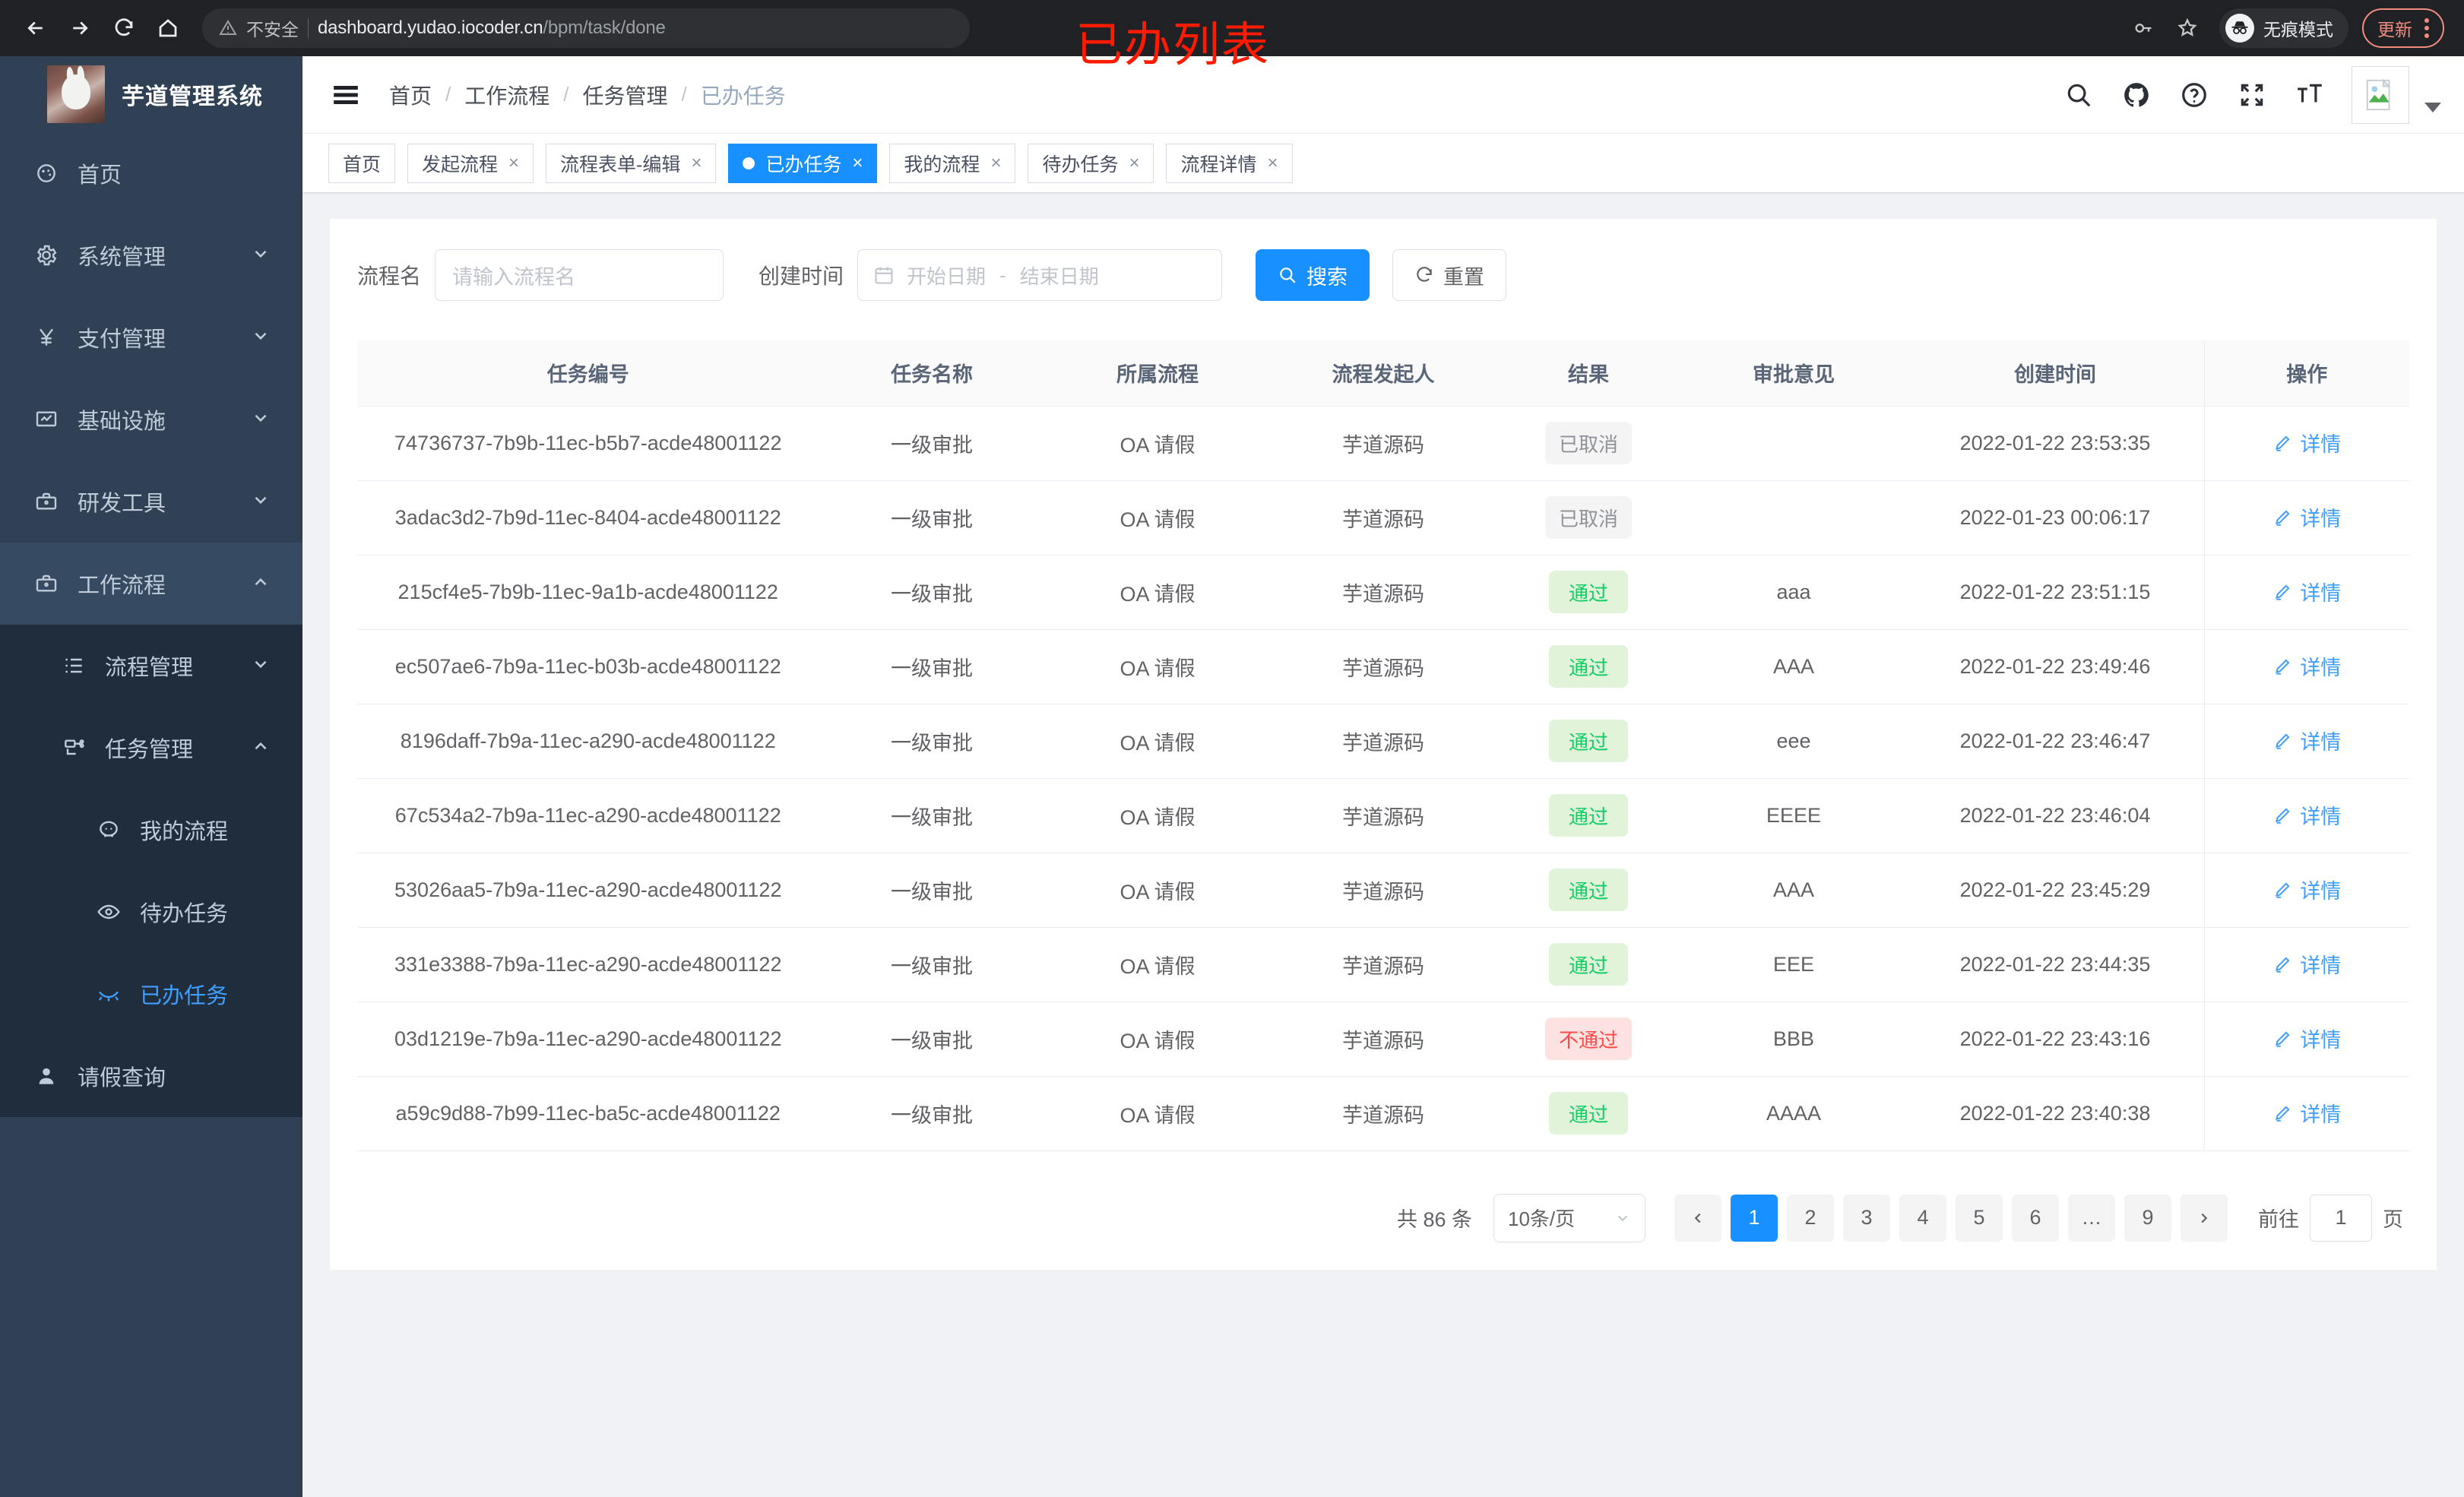 The height and width of the screenshot is (1497, 2464). Describe the element at coordinates (2283, 28) in the screenshot. I see `incognito-indicator: 无痕模式` at that location.